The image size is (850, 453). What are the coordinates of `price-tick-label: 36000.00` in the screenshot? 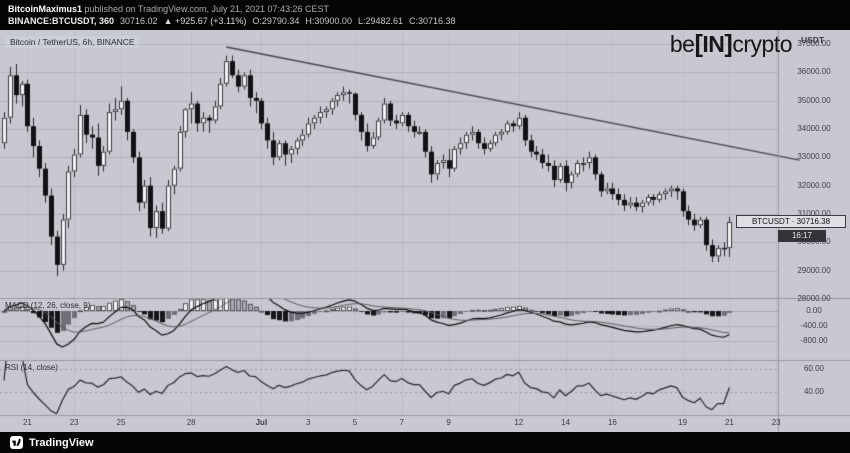 It's located at (814, 72).